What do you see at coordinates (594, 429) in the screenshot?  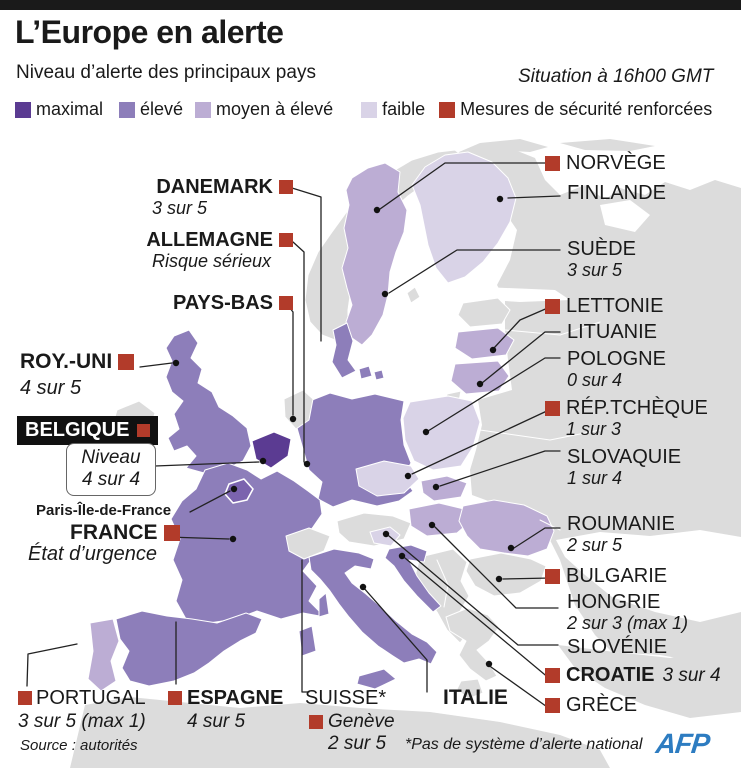 I see `alert-level: 1 sur 3` at bounding box center [594, 429].